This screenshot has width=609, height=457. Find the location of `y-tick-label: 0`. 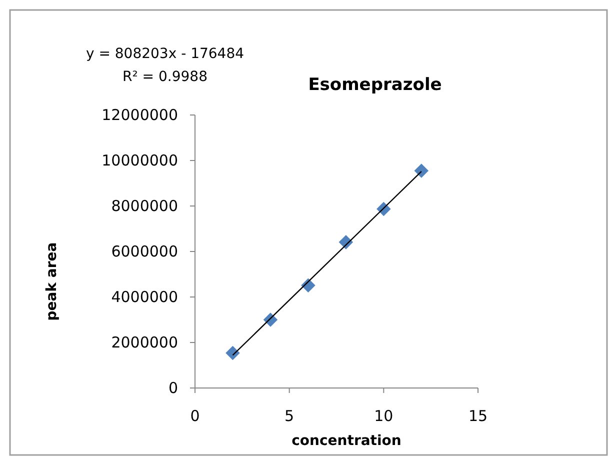

y-tick-label: 0 is located at coordinates (173, 388).